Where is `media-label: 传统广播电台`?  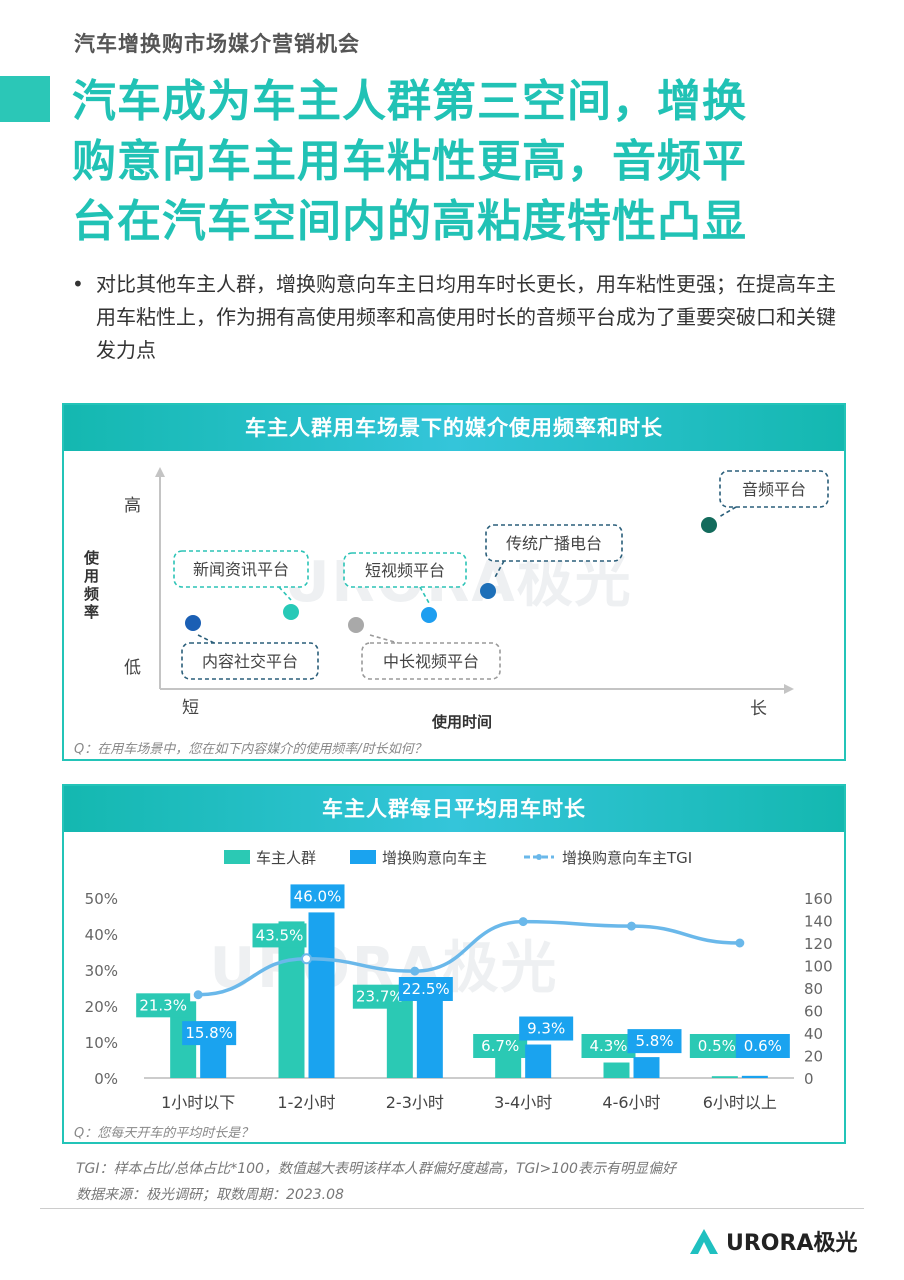 media-label: 传统广播电台 is located at coordinates (554, 543).